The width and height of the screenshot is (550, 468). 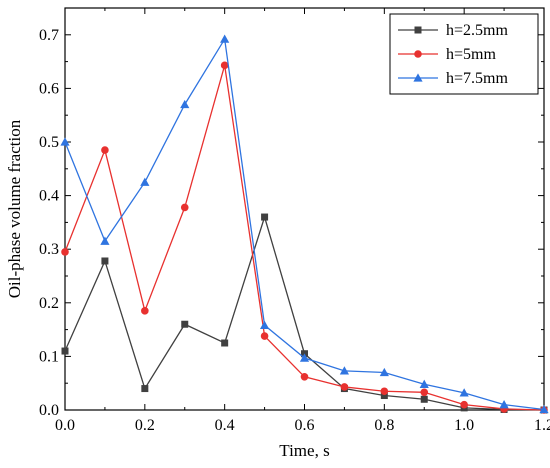 What do you see at coordinates (49, 88) in the screenshot?
I see `y-tick-label: 0.6` at bounding box center [49, 88].